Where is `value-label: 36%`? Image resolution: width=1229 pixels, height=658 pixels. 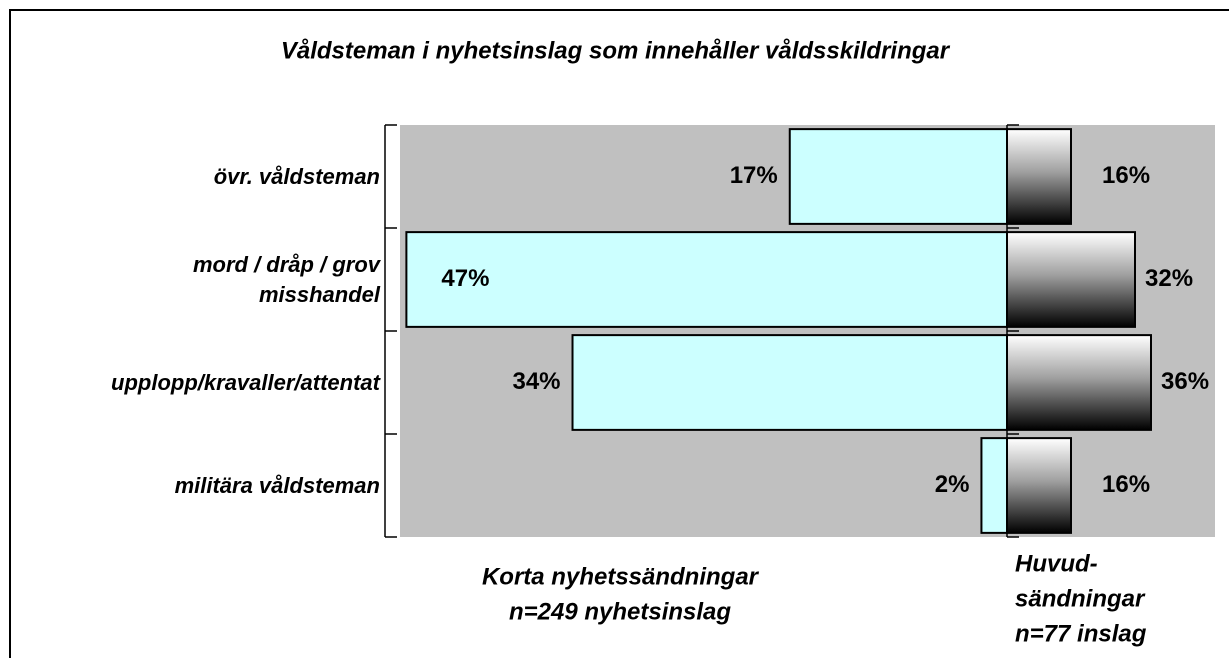
value-label: 36% is located at coordinates (1185, 381).